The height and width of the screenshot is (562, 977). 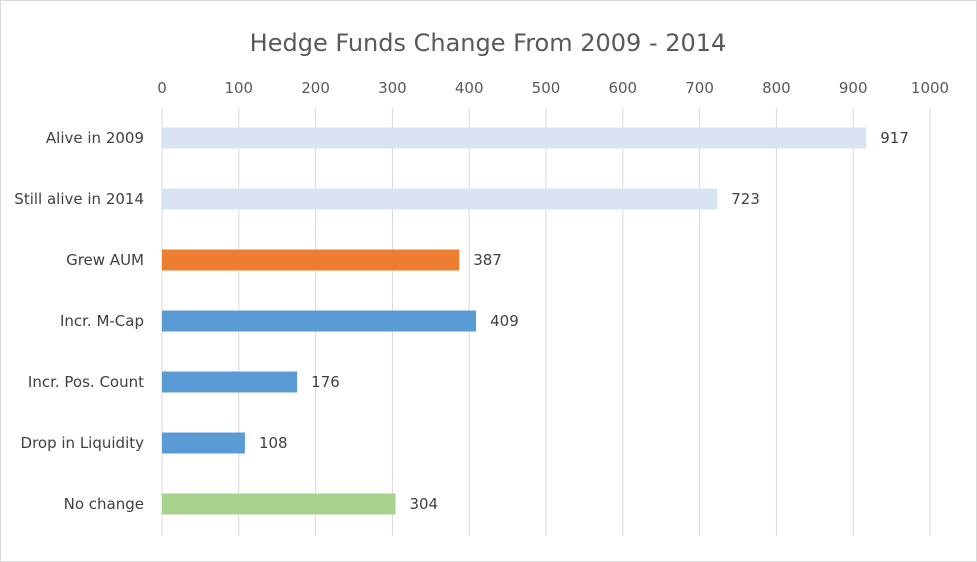 I want to click on category-label: Grew AUM, so click(x=105, y=260).